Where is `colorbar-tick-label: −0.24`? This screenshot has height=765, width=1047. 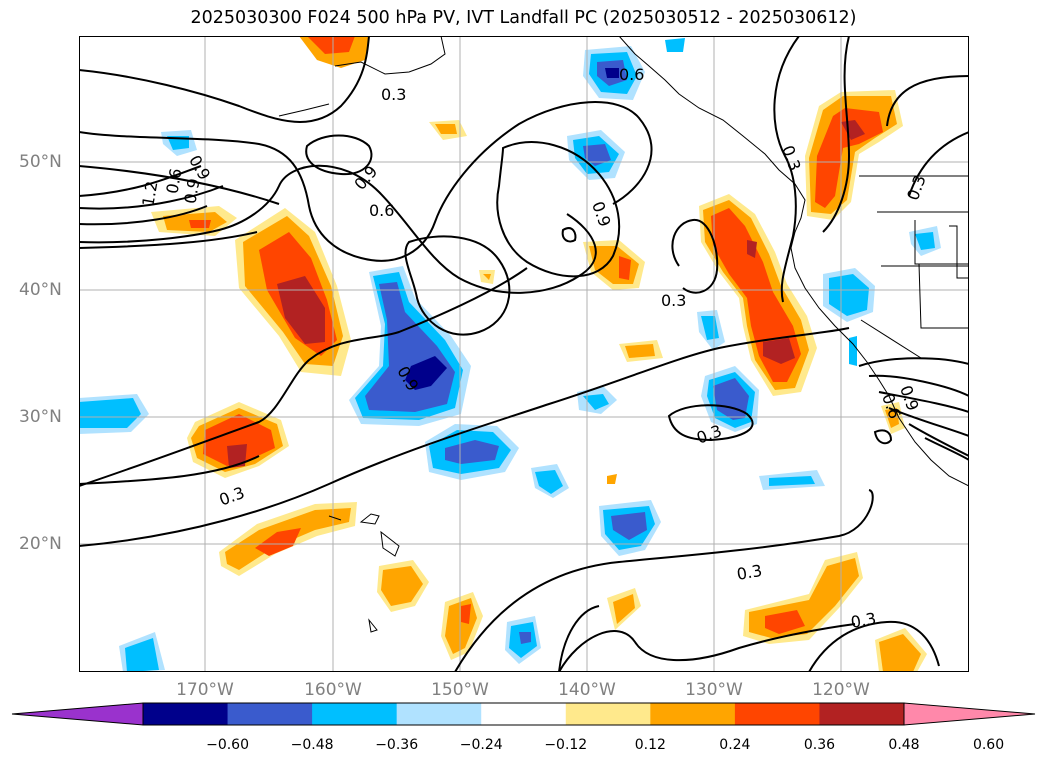
colorbar-tick-label: −0.24 is located at coordinates (481, 745).